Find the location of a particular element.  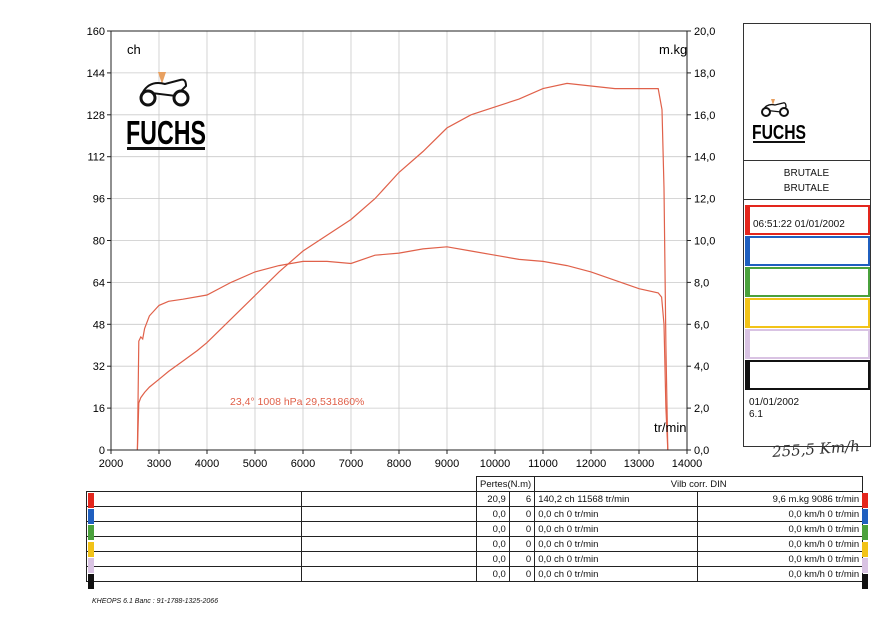

run-1-timestamp: 06:51:22 01/01/2002 is located at coordinates (799, 224).